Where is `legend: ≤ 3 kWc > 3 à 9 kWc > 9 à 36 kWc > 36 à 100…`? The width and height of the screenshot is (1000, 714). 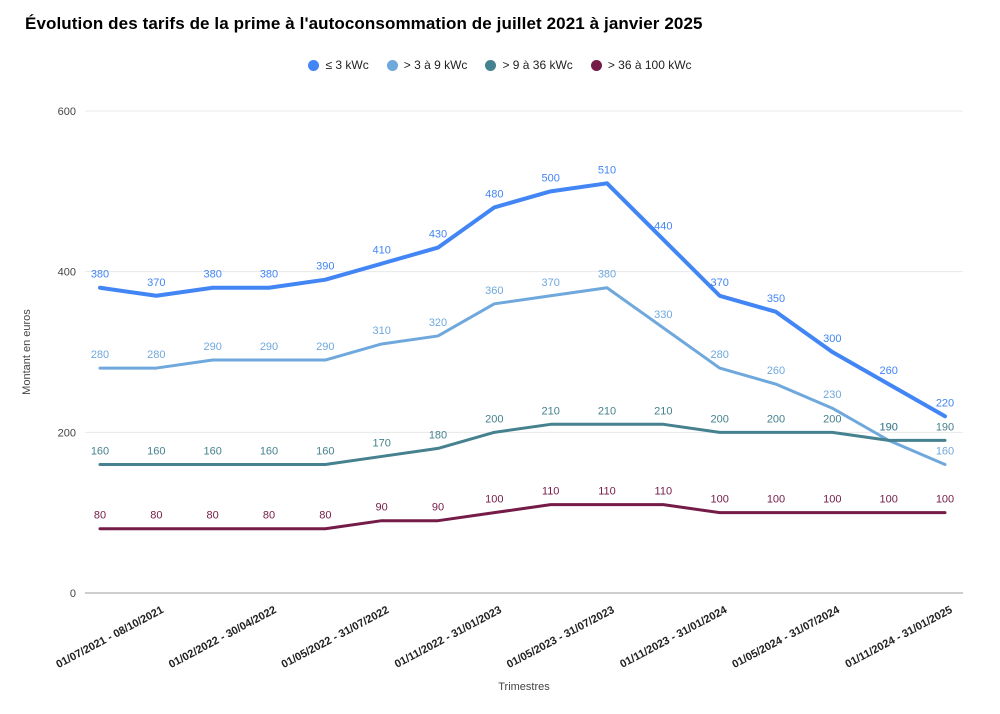
legend: ≤ 3 kWc > 3 à 9 kWc > 9 à 36 kWc > 36 à 100… is located at coordinates (500, 65).